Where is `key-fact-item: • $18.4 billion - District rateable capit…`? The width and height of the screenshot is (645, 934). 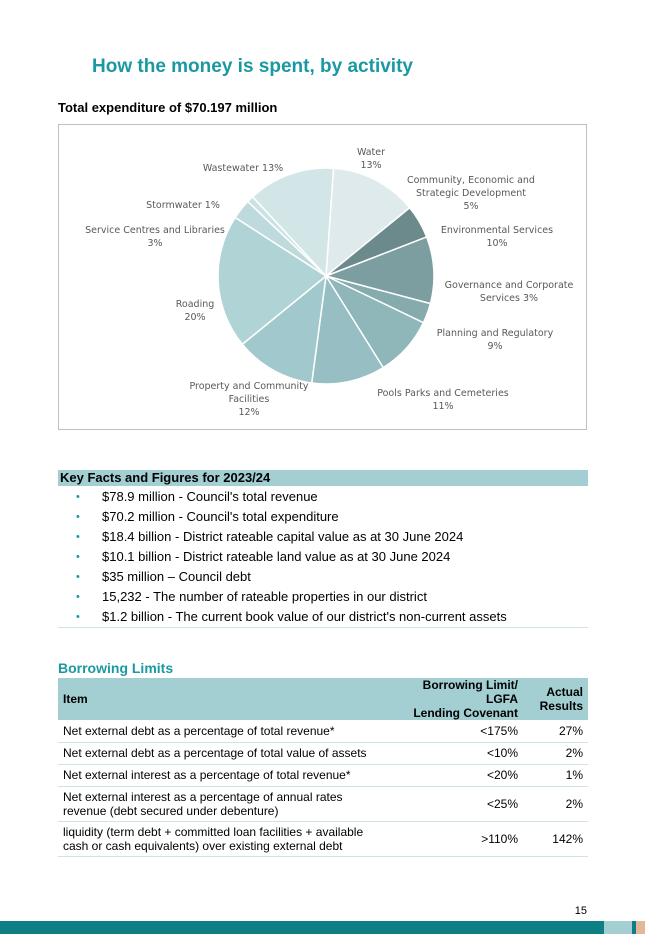
key-fact-item: • $18.4 billion - District rateable capit… is located at coordinates (323, 537).